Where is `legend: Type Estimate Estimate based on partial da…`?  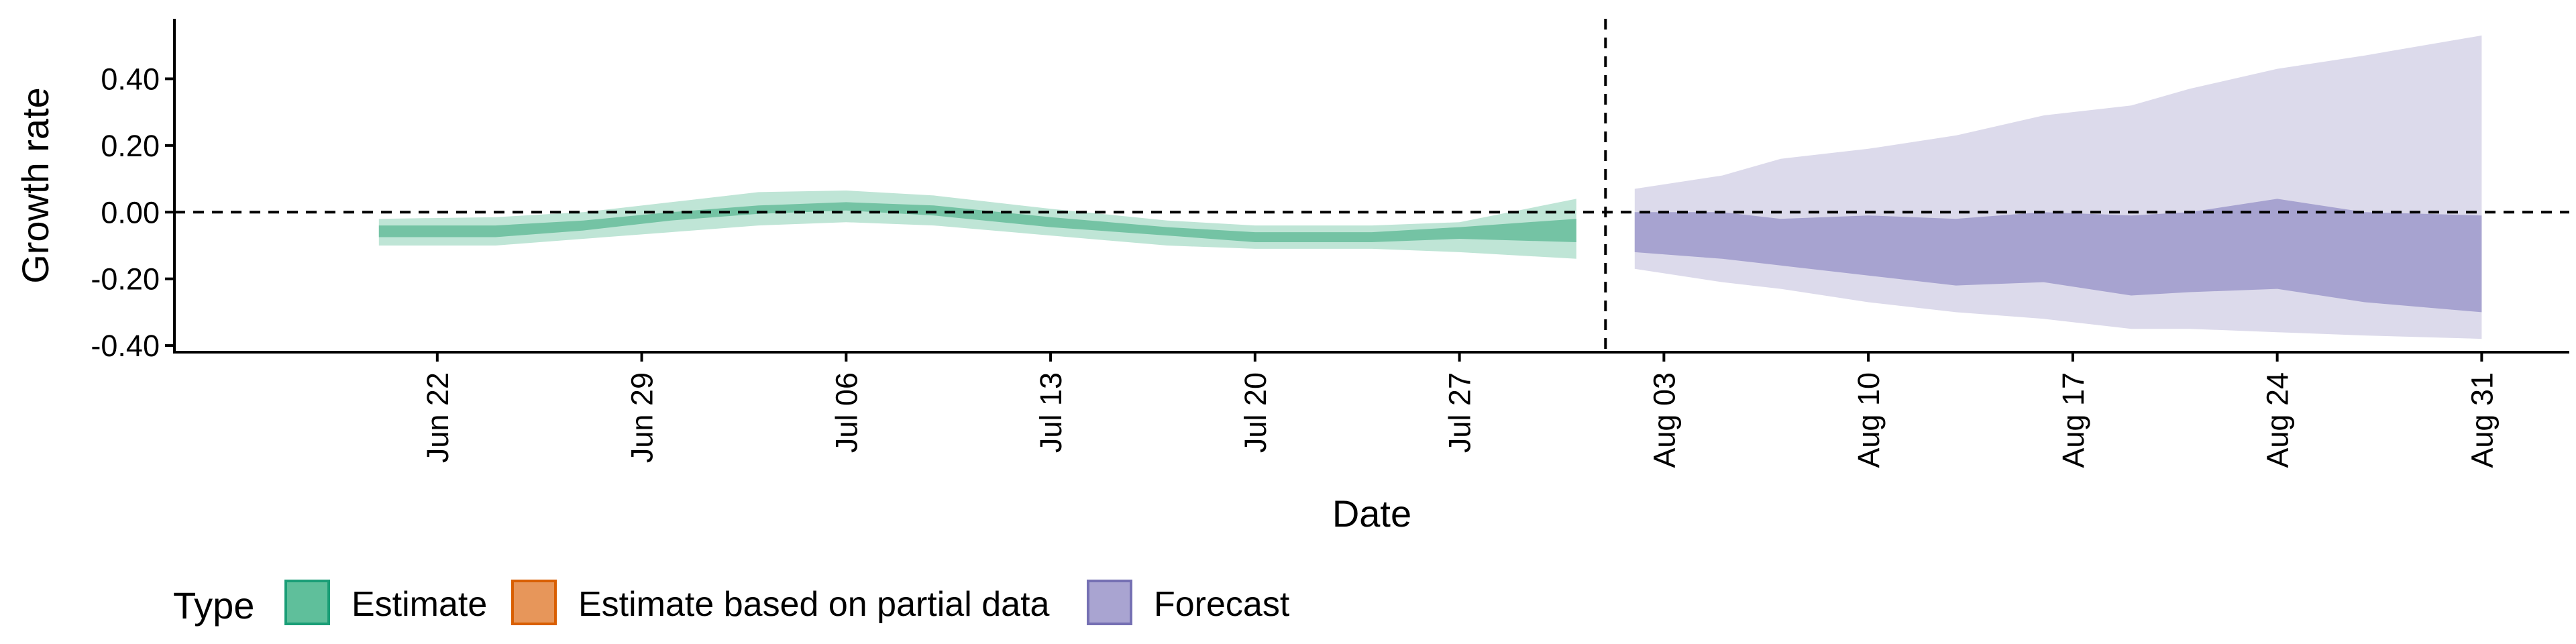 legend: Type Estimate Estimate based on partial da… is located at coordinates (731, 603).